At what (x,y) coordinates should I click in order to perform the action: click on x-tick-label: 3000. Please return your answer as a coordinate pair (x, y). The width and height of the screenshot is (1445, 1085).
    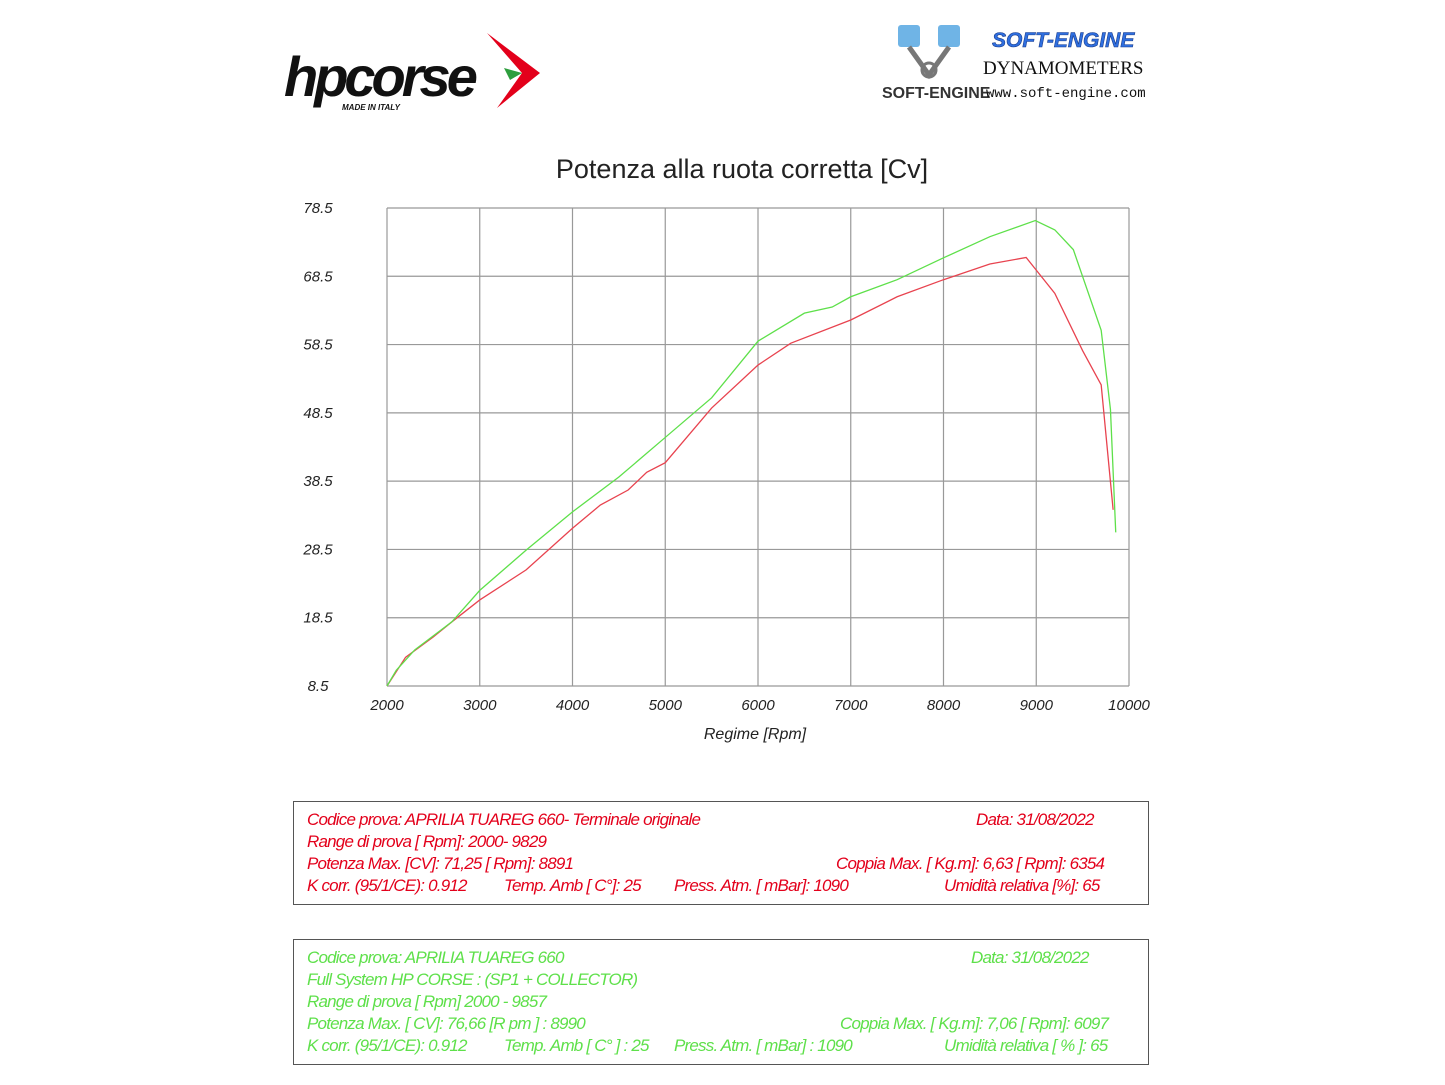
    Looking at the image, I should click on (480, 705).